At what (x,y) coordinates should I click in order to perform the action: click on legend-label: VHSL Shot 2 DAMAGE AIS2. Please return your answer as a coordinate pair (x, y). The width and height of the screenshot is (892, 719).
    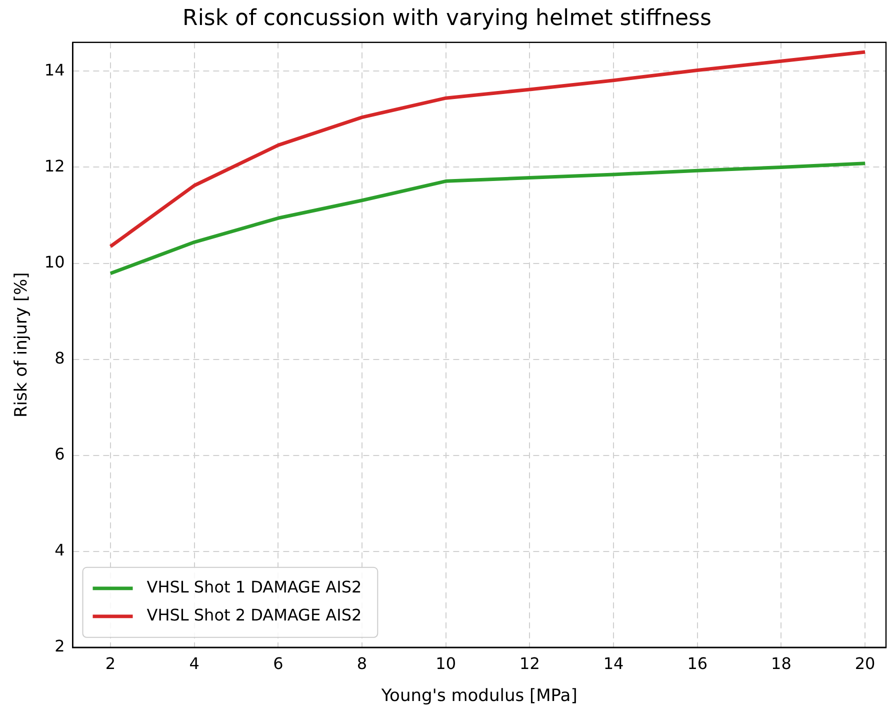
    Looking at the image, I should click on (254, 615).